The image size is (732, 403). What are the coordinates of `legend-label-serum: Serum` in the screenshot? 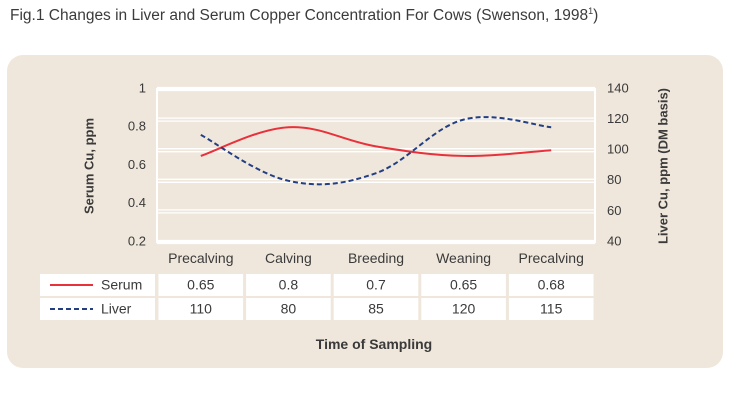 It's located at (121, 285).